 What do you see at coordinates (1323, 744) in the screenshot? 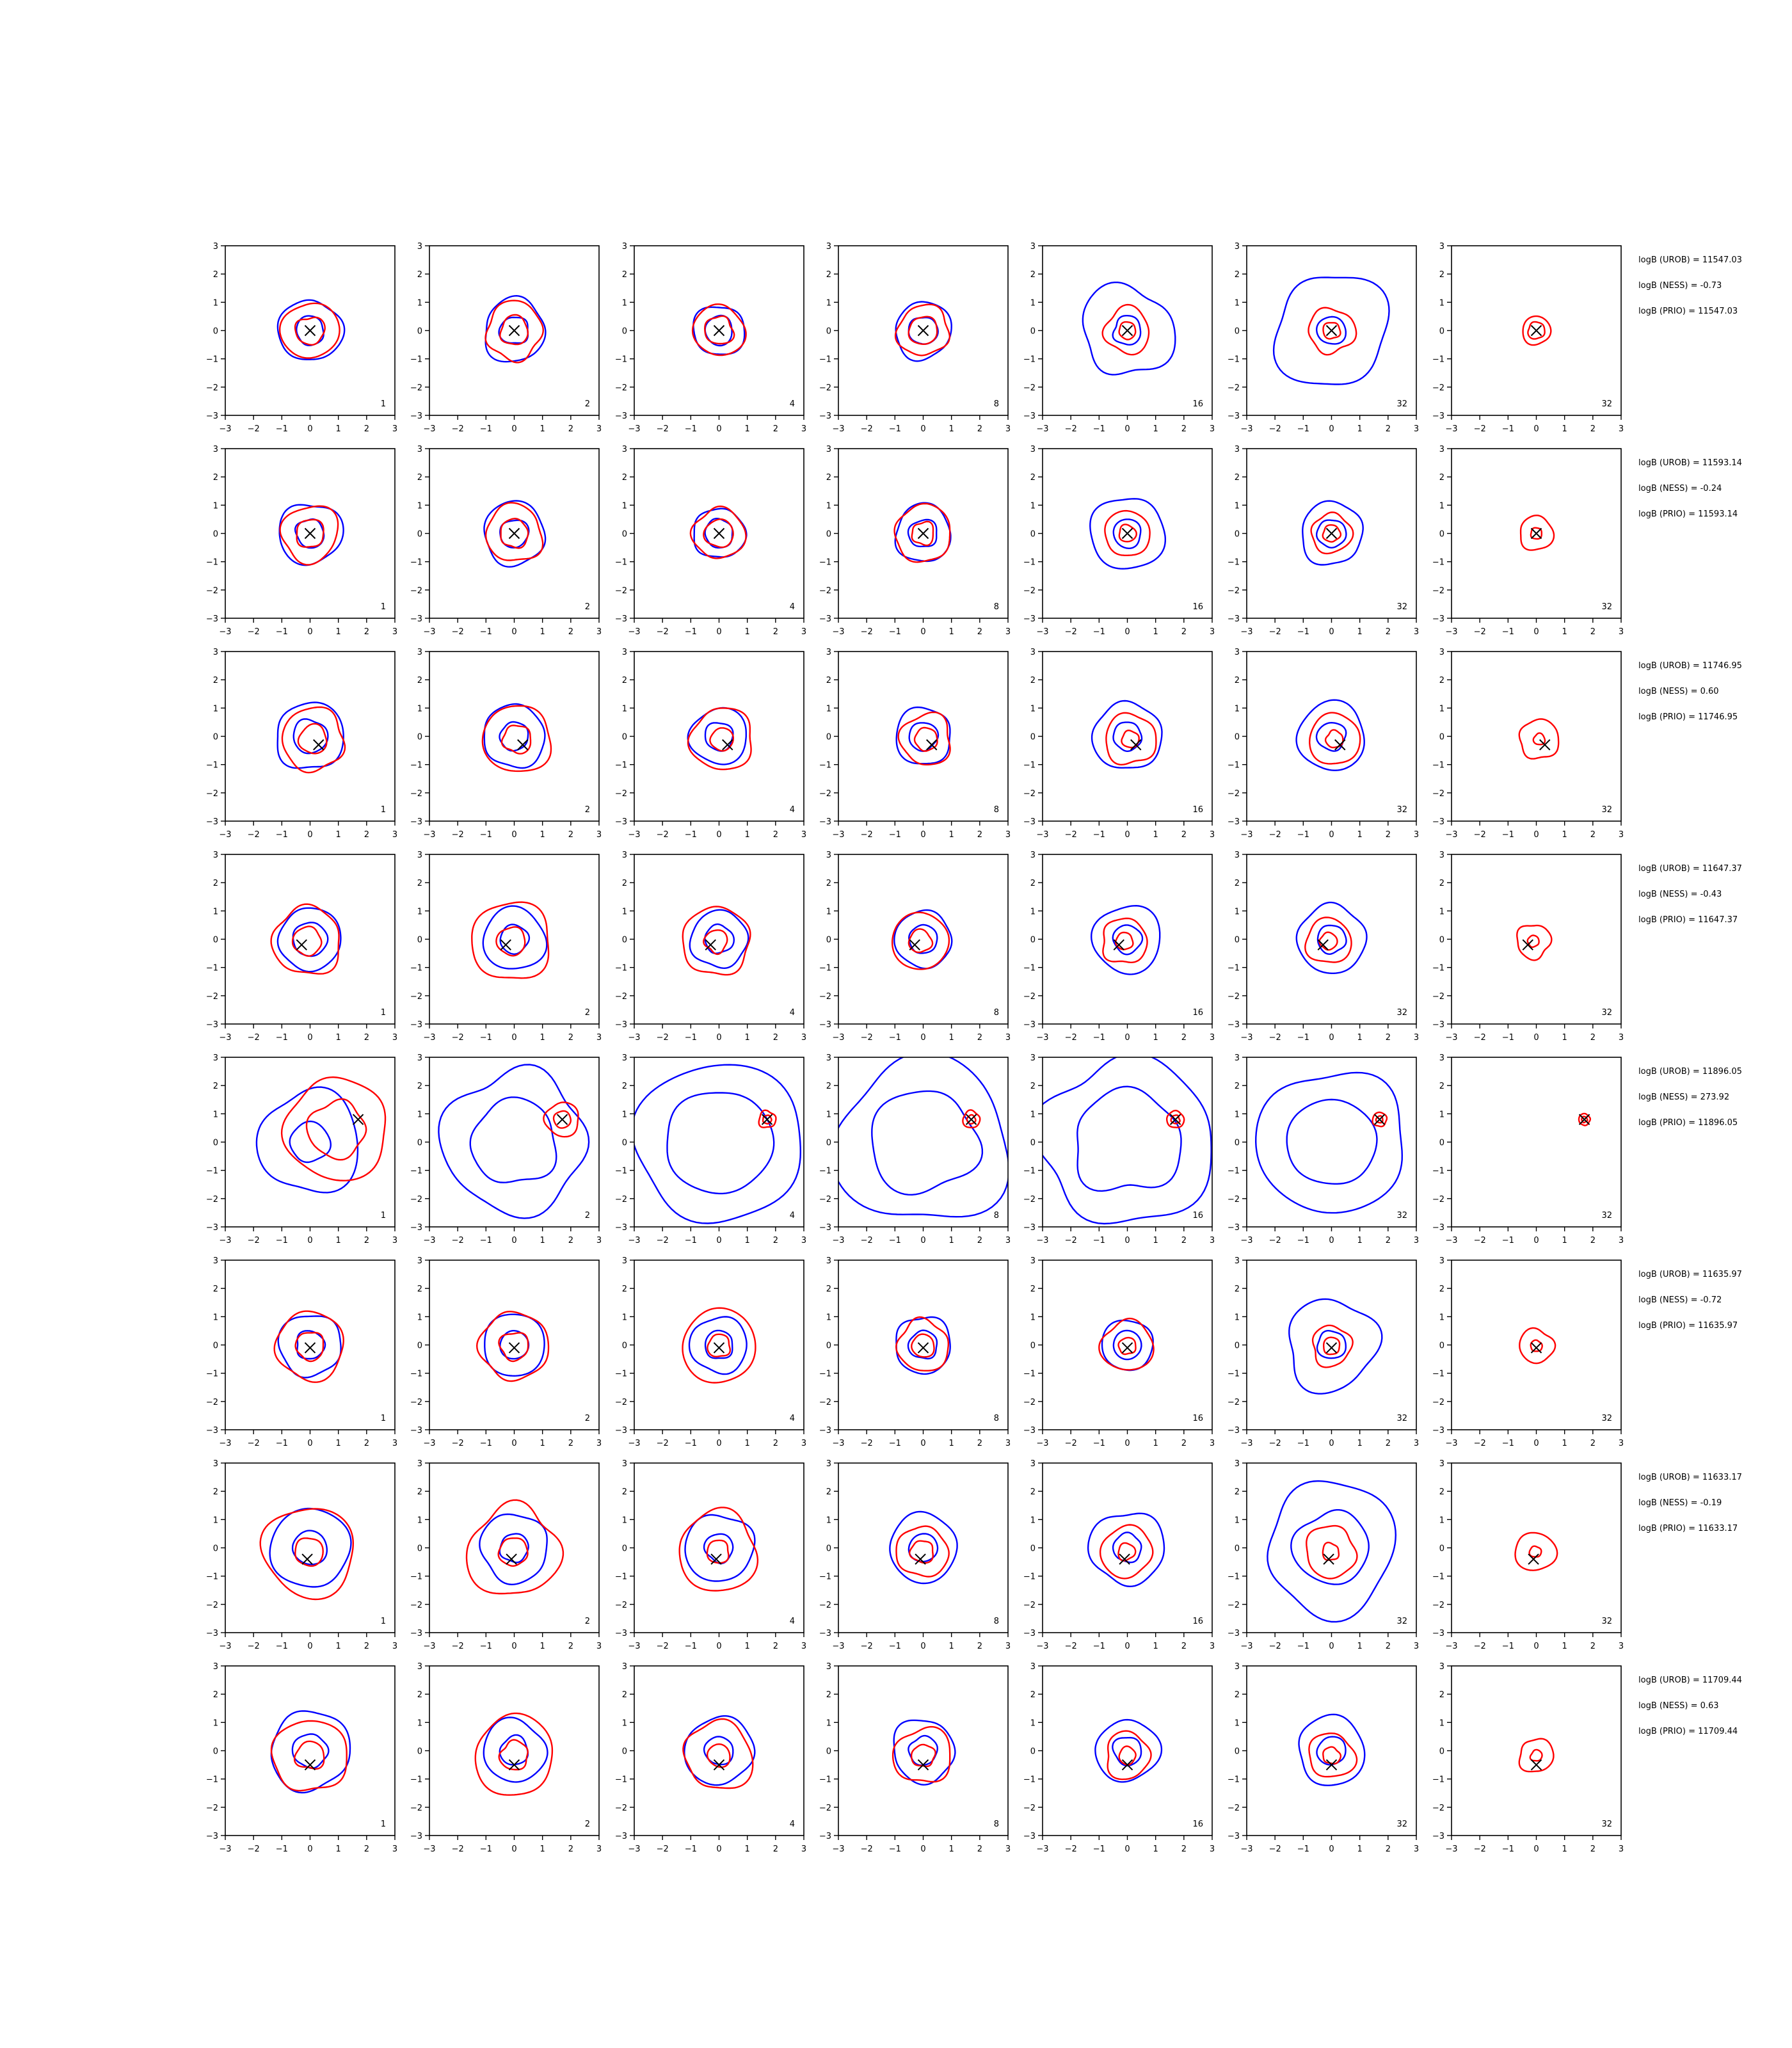
I see `panel-r3-c6: −3−3 −2 −2 −1 −1 0 0 1 1 2 2 3 3 32` at bounding box center [1323, 744].